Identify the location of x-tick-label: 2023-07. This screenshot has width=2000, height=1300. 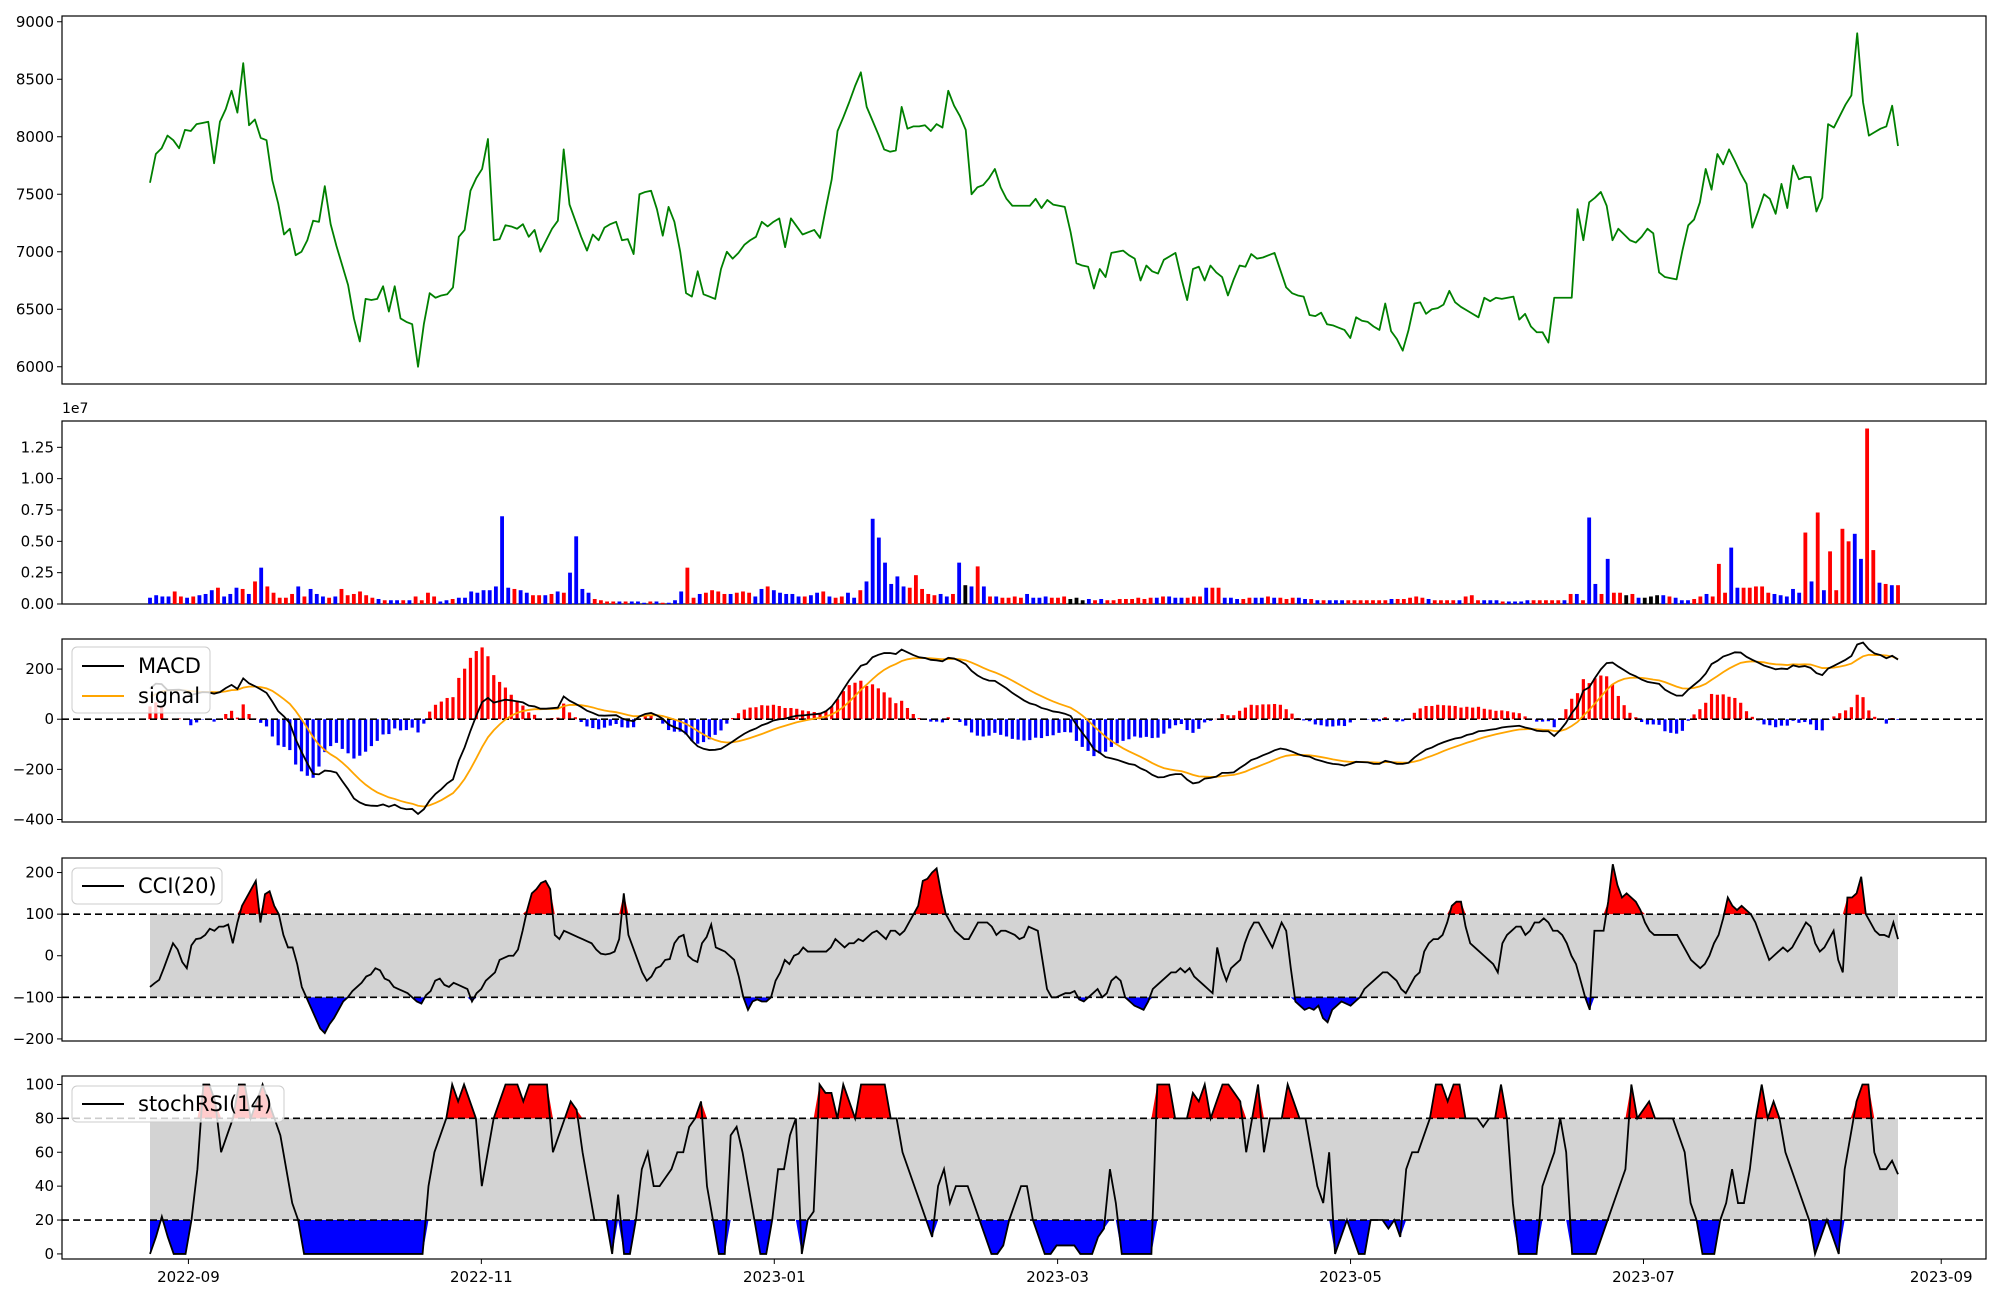
(1643, 1277).